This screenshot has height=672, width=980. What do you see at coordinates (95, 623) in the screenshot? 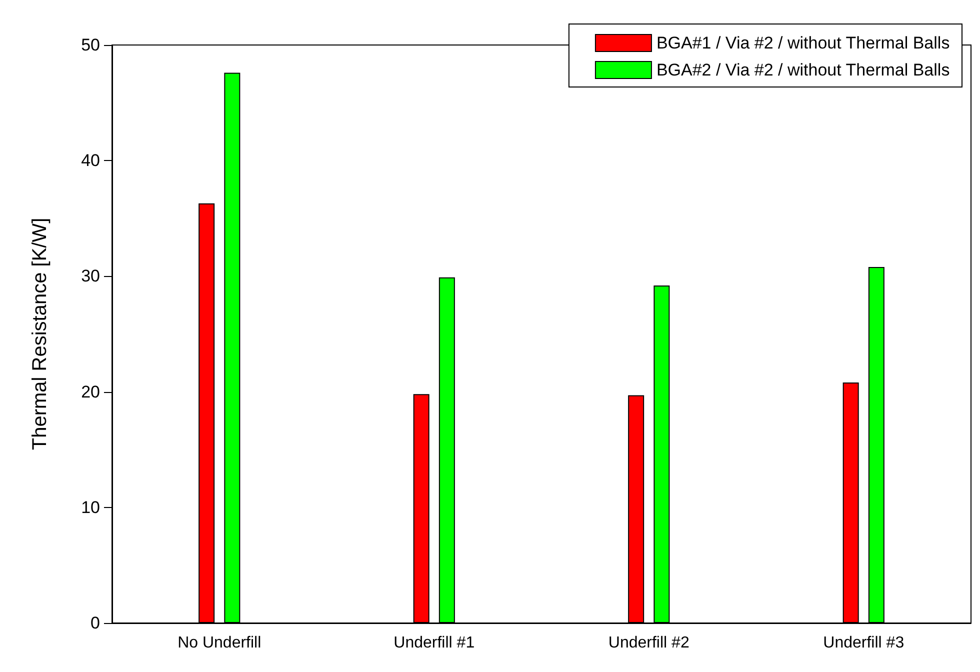
I see `y-tick-label: 0` at bounding box center [95, 623].